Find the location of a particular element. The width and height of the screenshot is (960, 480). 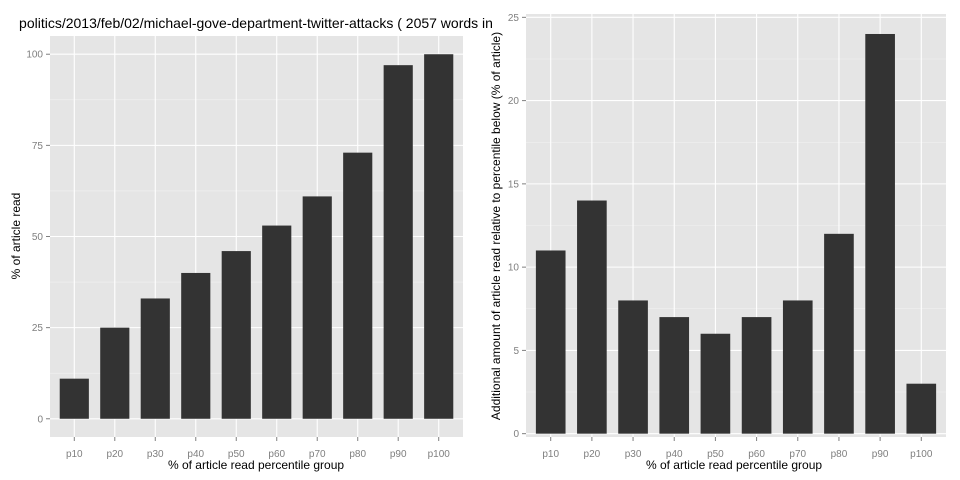

left-x-axis-ticks: p10 p20 p30 p40 p50 p60 p70 p80 p90 p100 is located at coordinates (258, 448).